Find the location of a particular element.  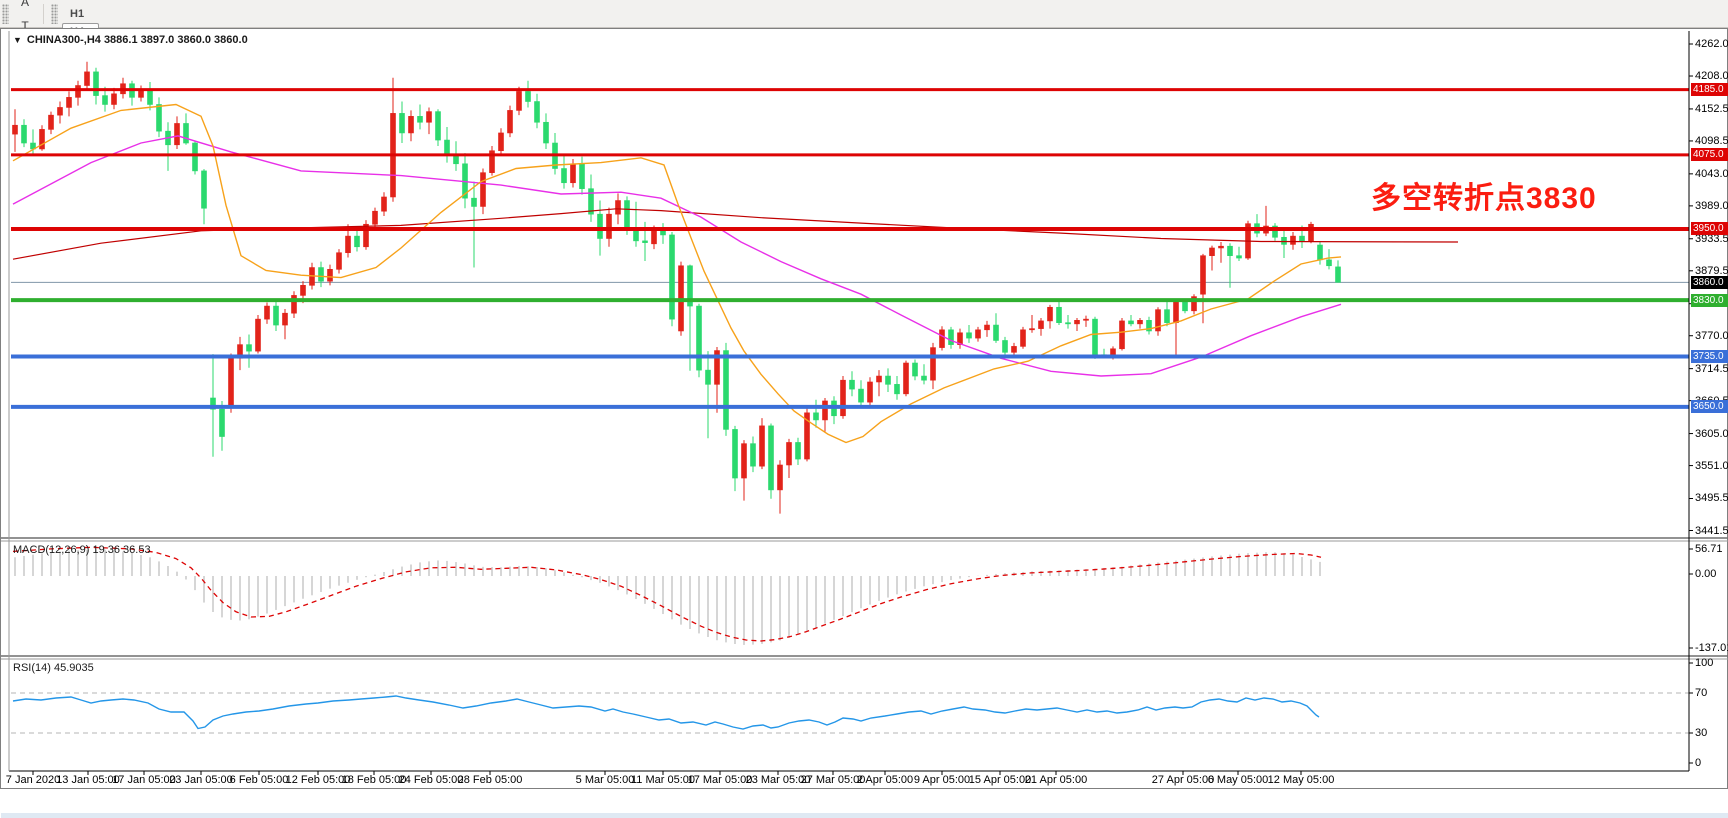

timeframe-H1: H1 is located at coordinates (77, 13).